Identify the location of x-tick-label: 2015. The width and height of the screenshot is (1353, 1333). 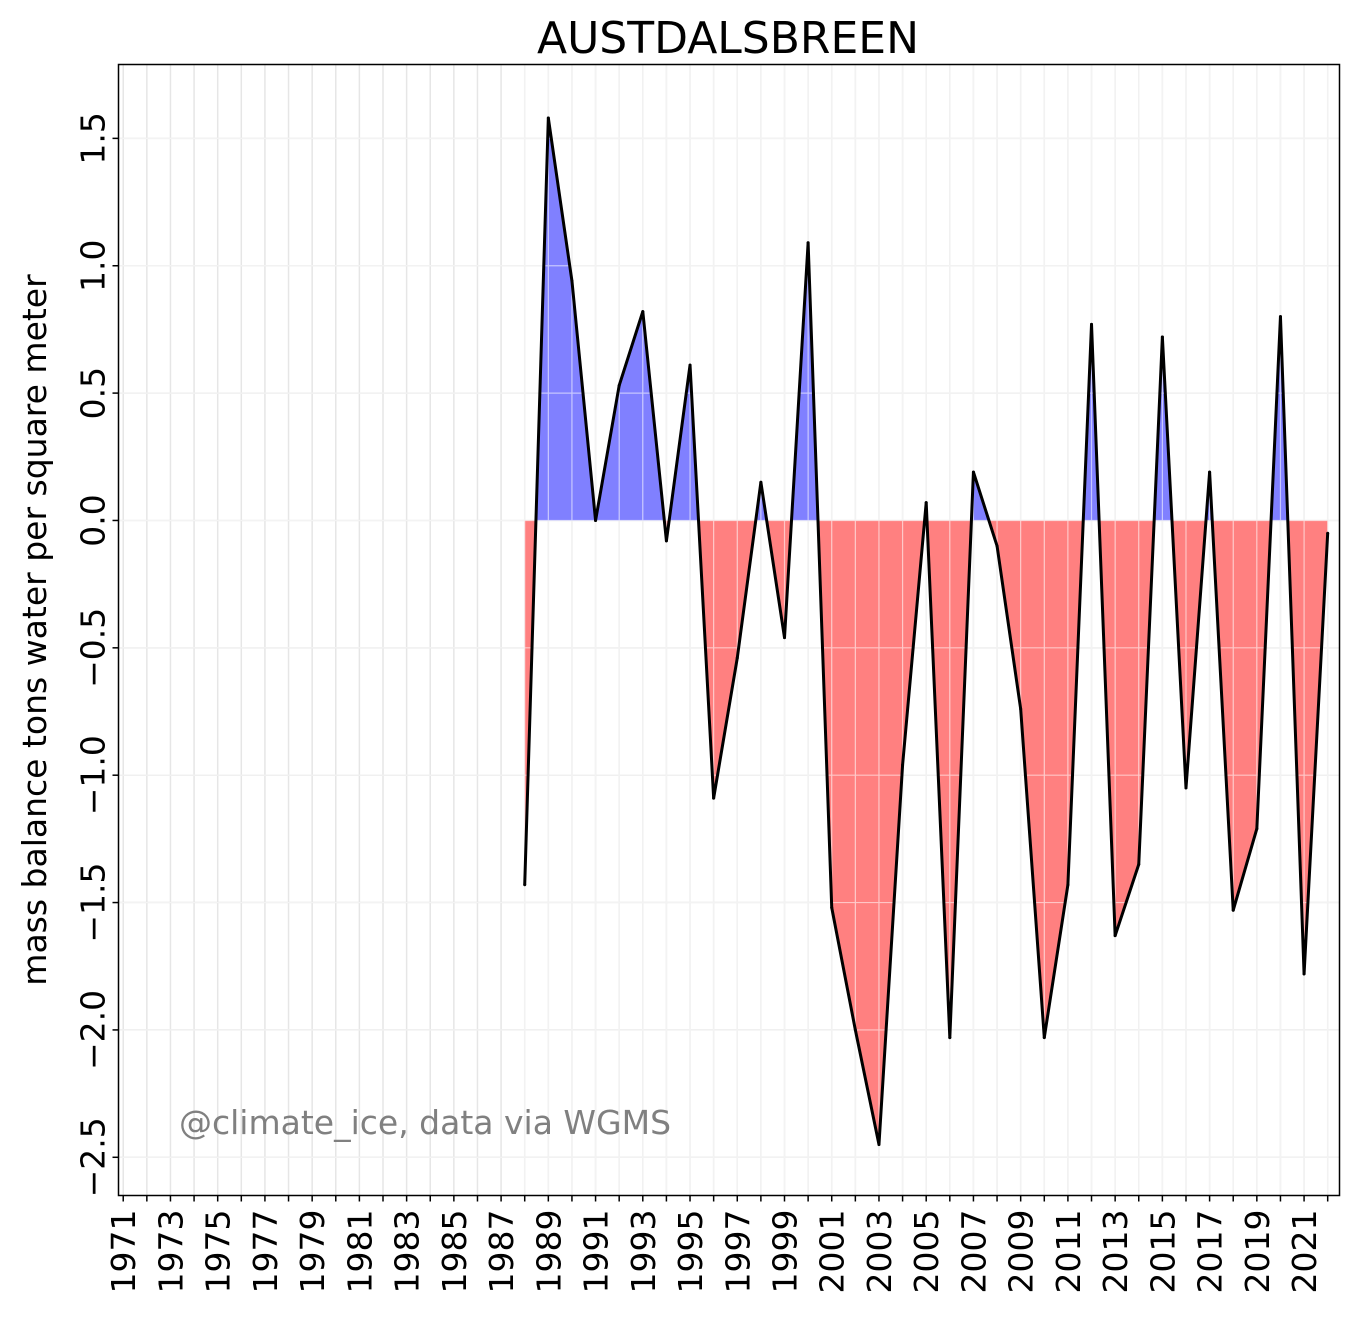
(1162, 1252).